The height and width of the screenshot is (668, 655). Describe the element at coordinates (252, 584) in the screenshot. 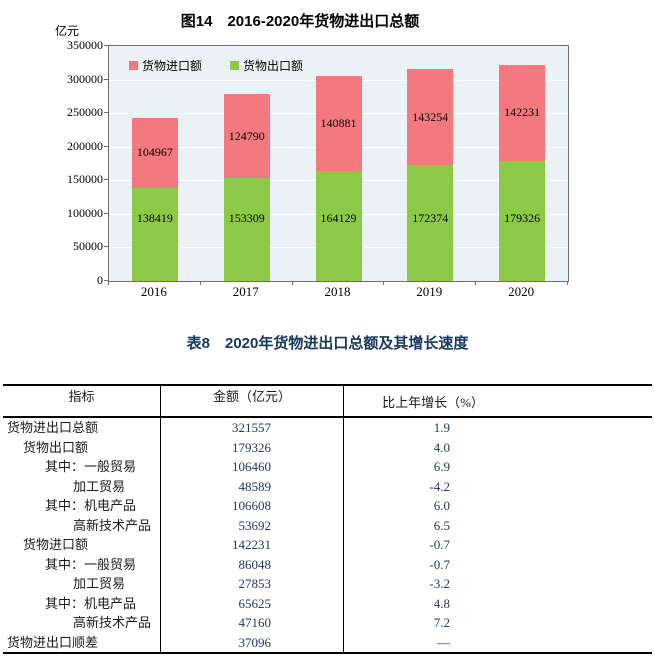

I see `amount-cell: 27853` at that location.